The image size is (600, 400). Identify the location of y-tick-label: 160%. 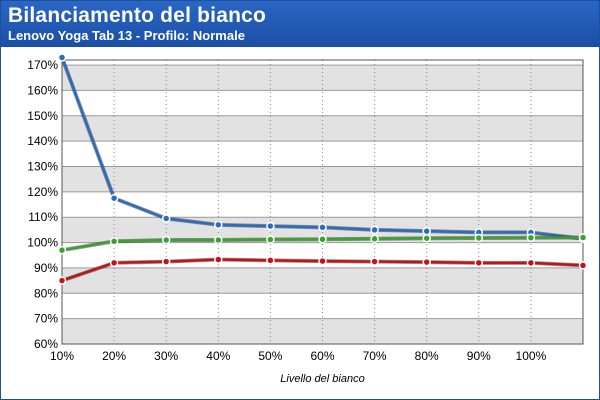
(42, 90).